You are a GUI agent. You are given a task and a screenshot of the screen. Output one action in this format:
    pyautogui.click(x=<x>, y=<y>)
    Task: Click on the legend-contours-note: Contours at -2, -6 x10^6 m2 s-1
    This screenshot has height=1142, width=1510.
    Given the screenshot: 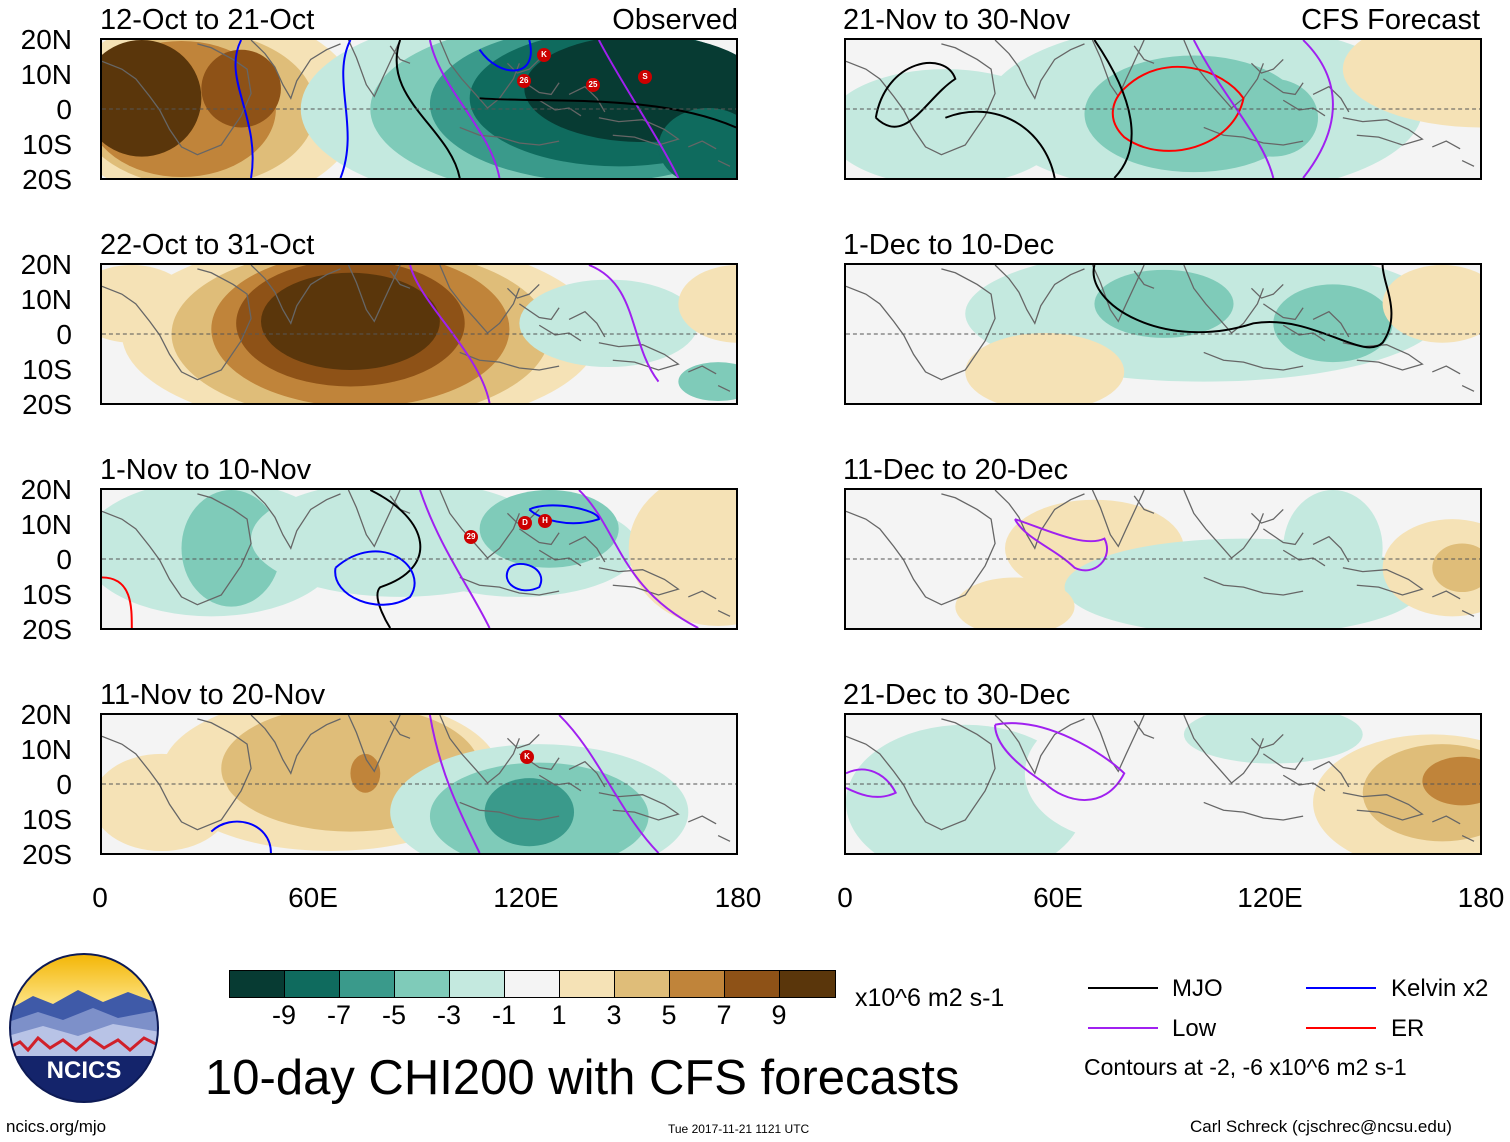 What is the action you would take?
    pyautogui.click(x=1245, y=1067)
    